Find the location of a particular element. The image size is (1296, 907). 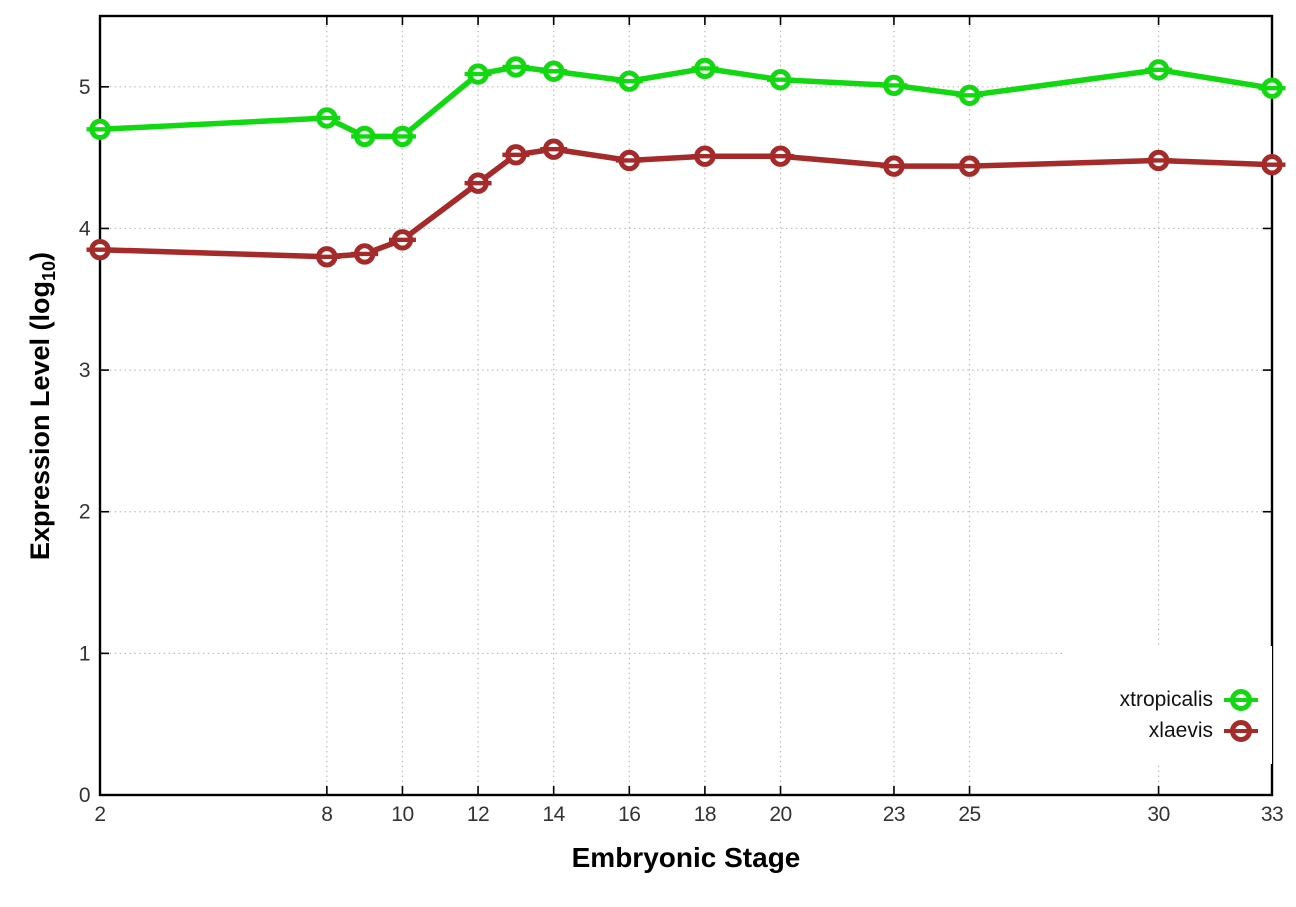

x-axis-title: Embryonic Stage is located at coordinates (686, 857).